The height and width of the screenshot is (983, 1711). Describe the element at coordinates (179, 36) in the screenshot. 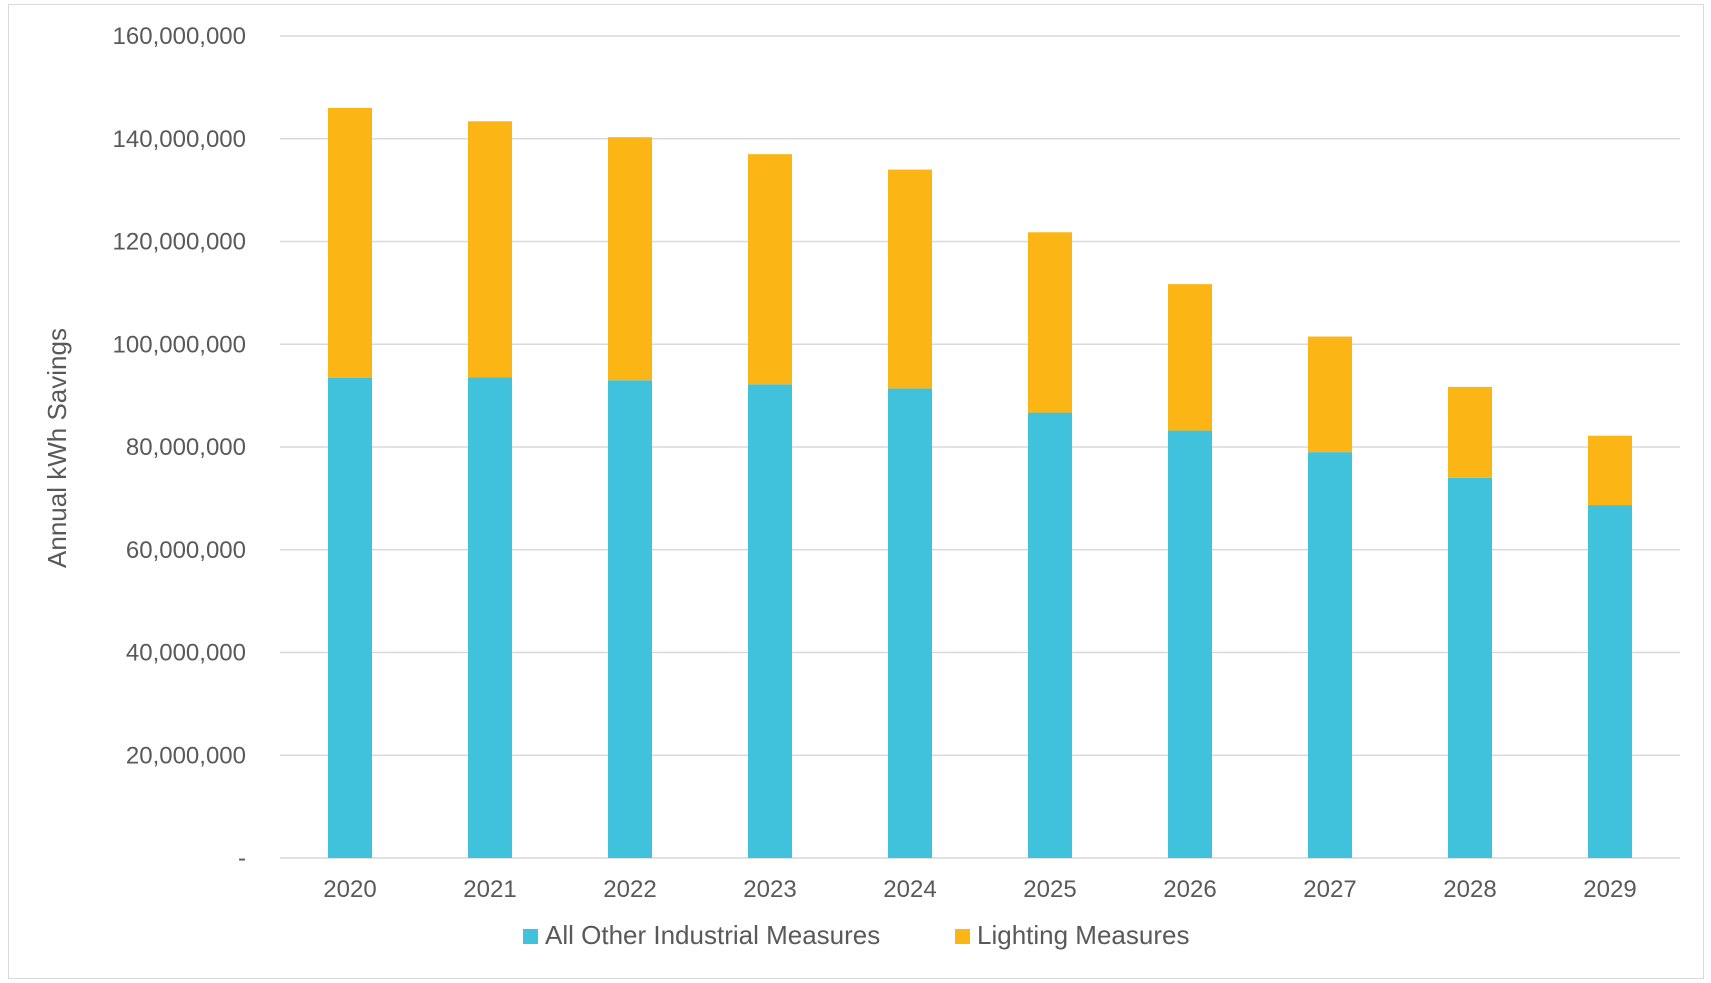

I see `y-tick-label: 160,000,000` at that location.